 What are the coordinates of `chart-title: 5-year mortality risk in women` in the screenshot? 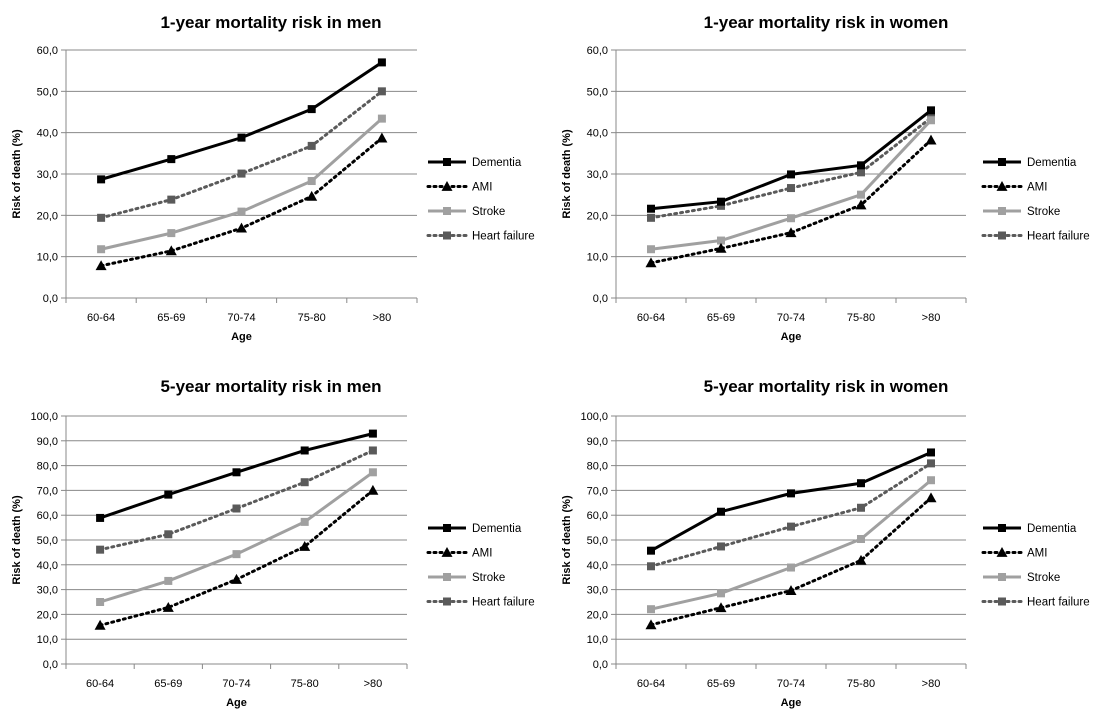 It's located at (826, 386).